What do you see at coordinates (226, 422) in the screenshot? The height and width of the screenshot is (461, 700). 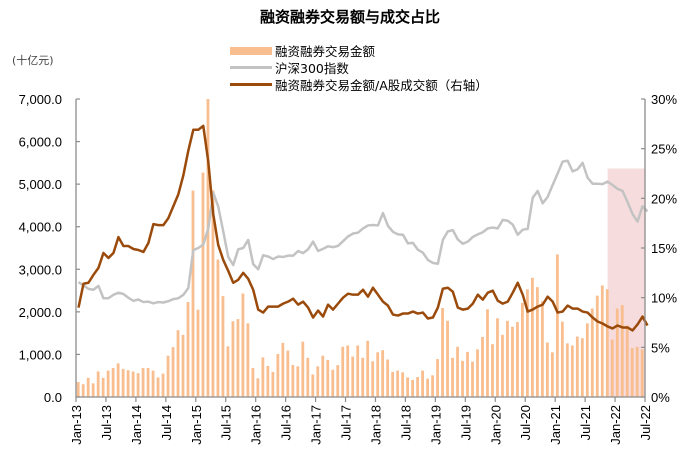 I see `x-tick-label: Jul-15` at bounding box center [226, 422].